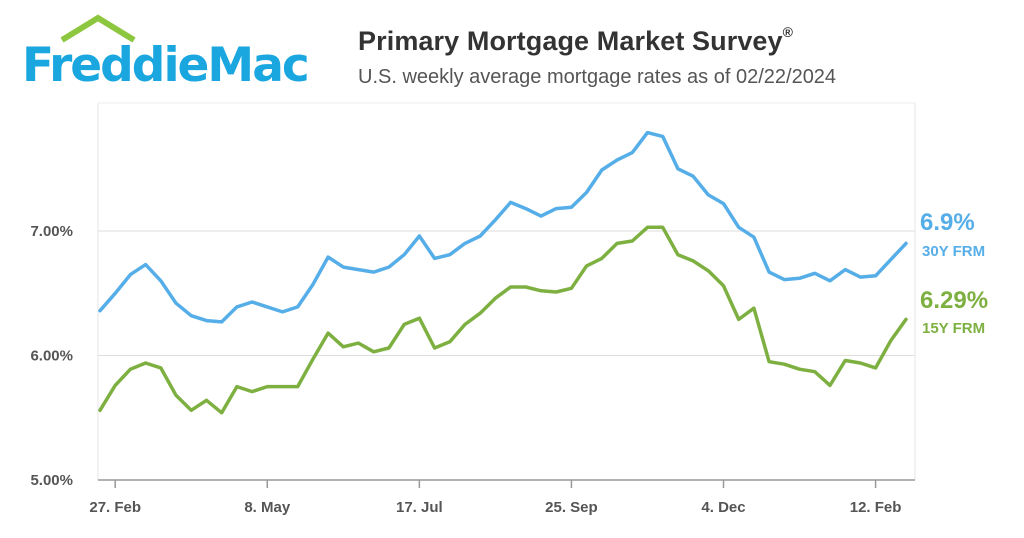  I want to click on registered-mark: ®, so click(788, 32).